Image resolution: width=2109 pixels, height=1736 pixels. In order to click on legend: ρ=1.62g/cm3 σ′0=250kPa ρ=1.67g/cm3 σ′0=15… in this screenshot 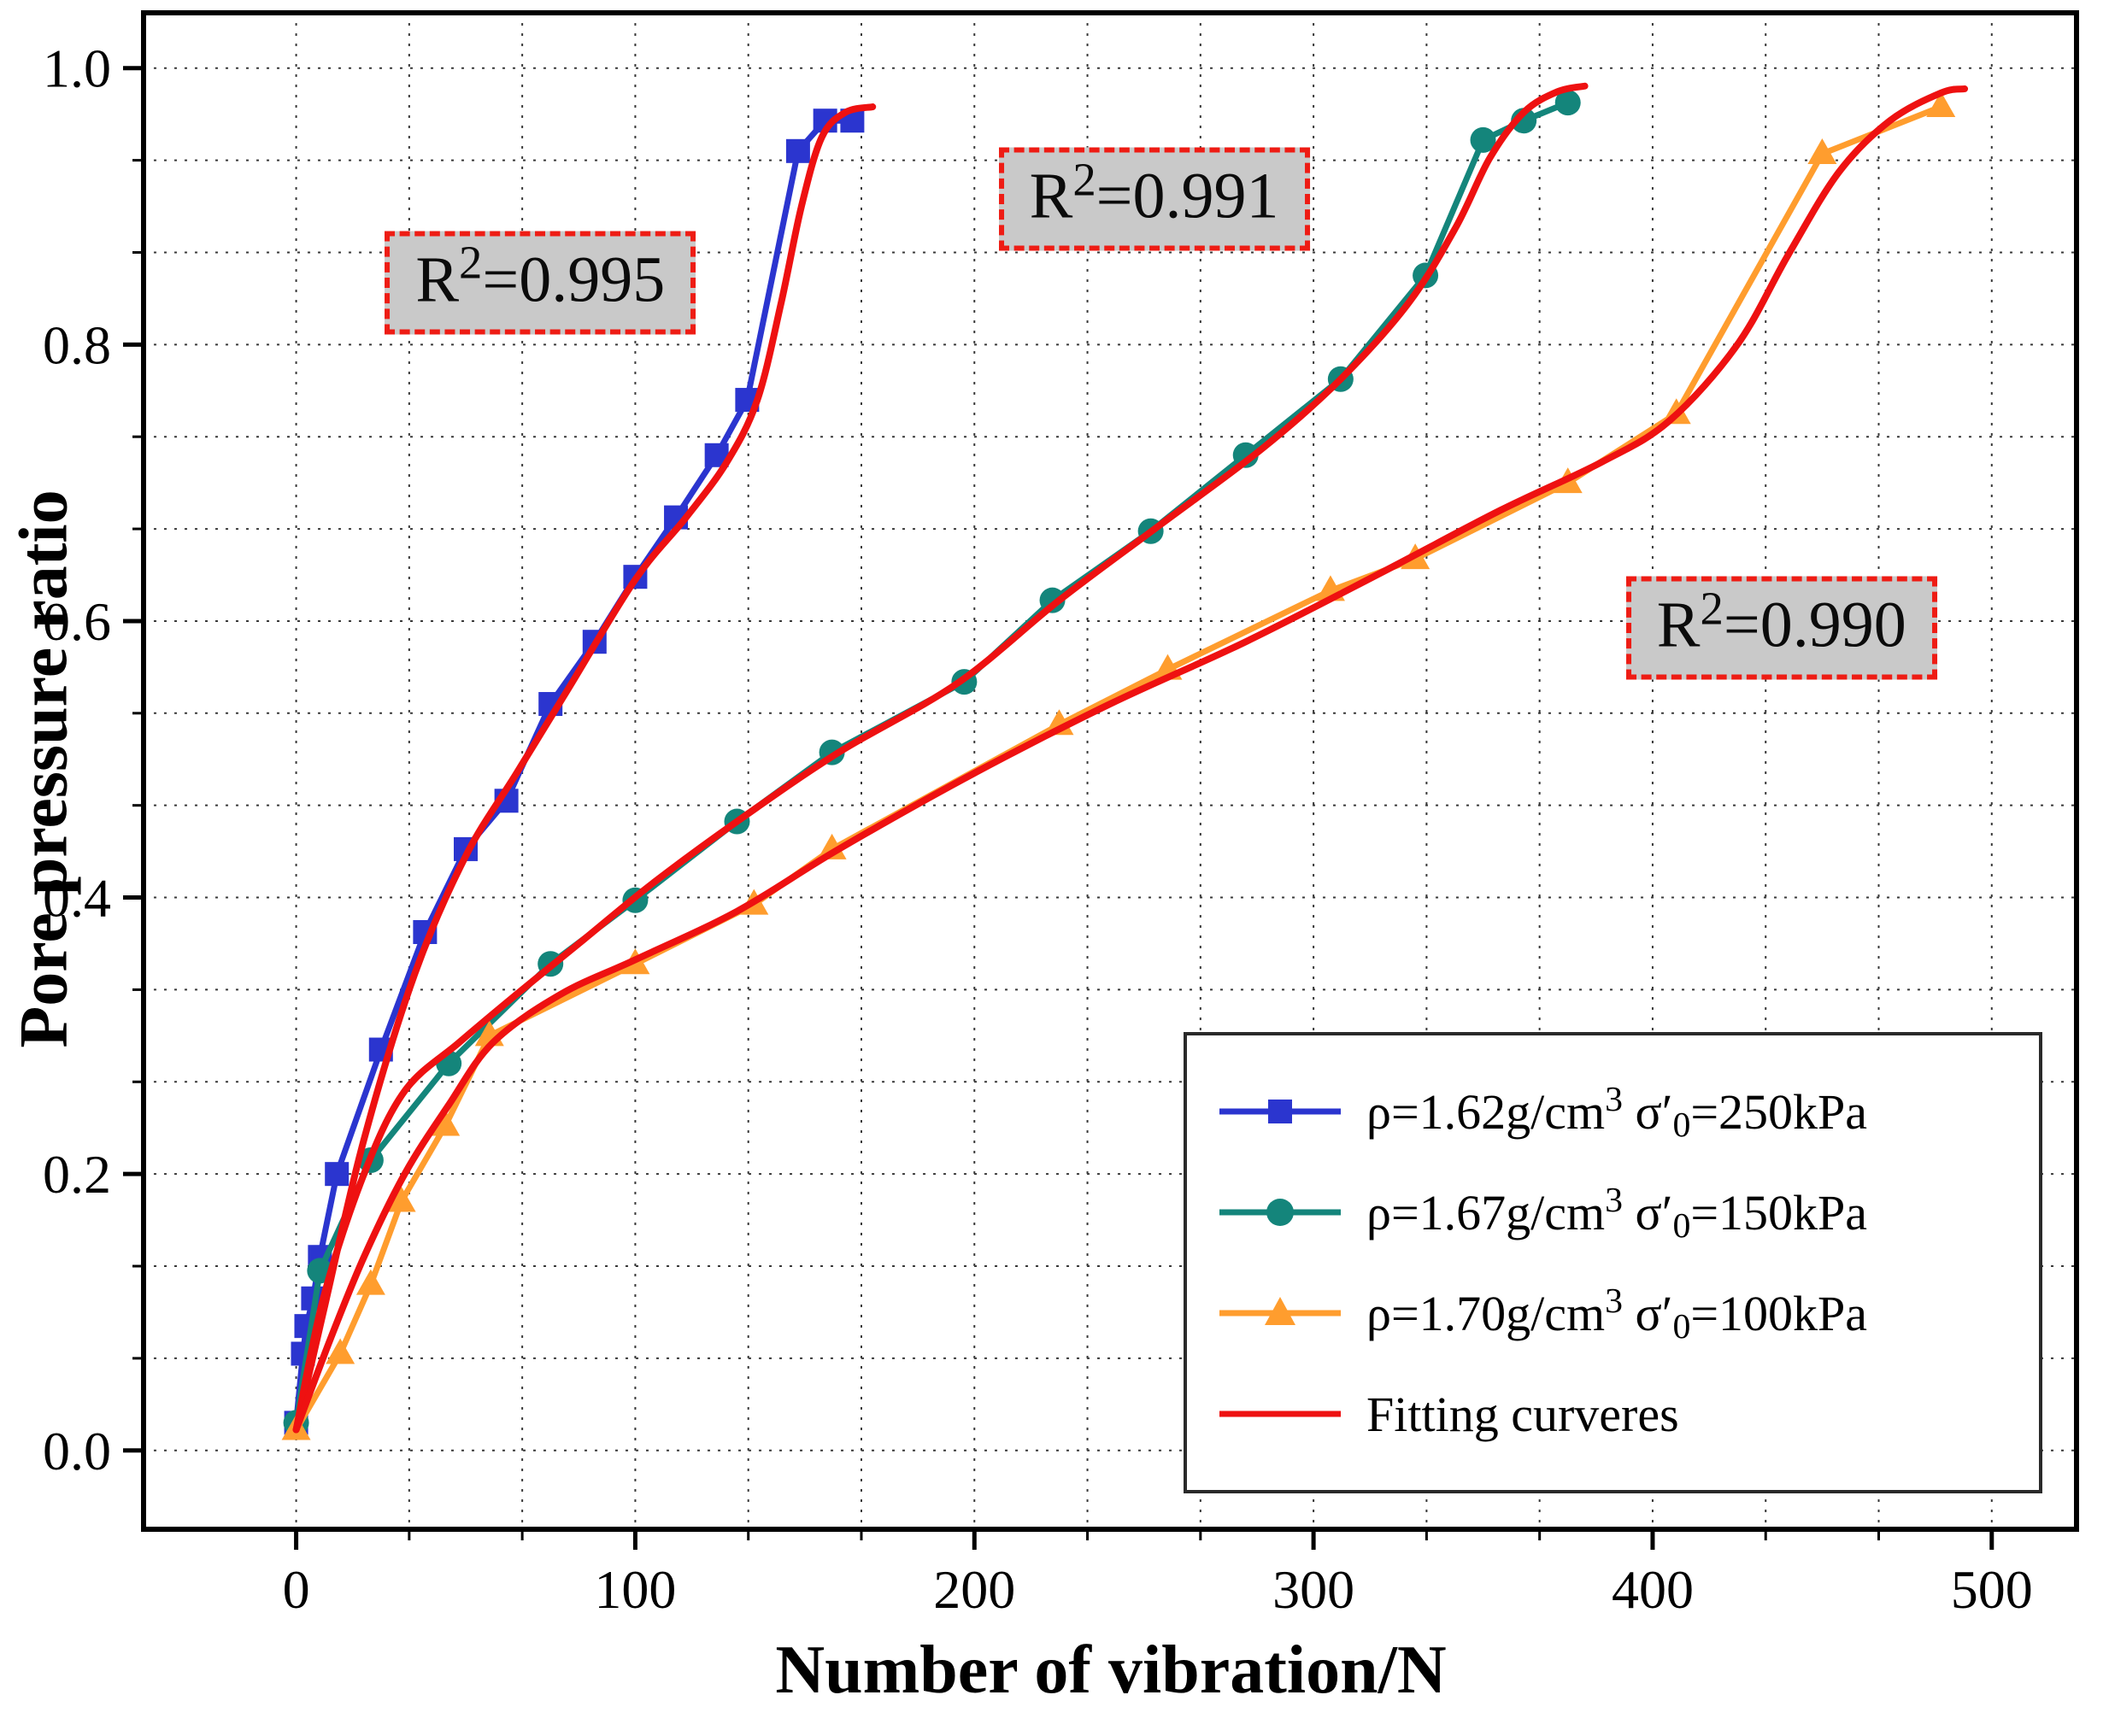, I will do `click(1613, 1263)`.